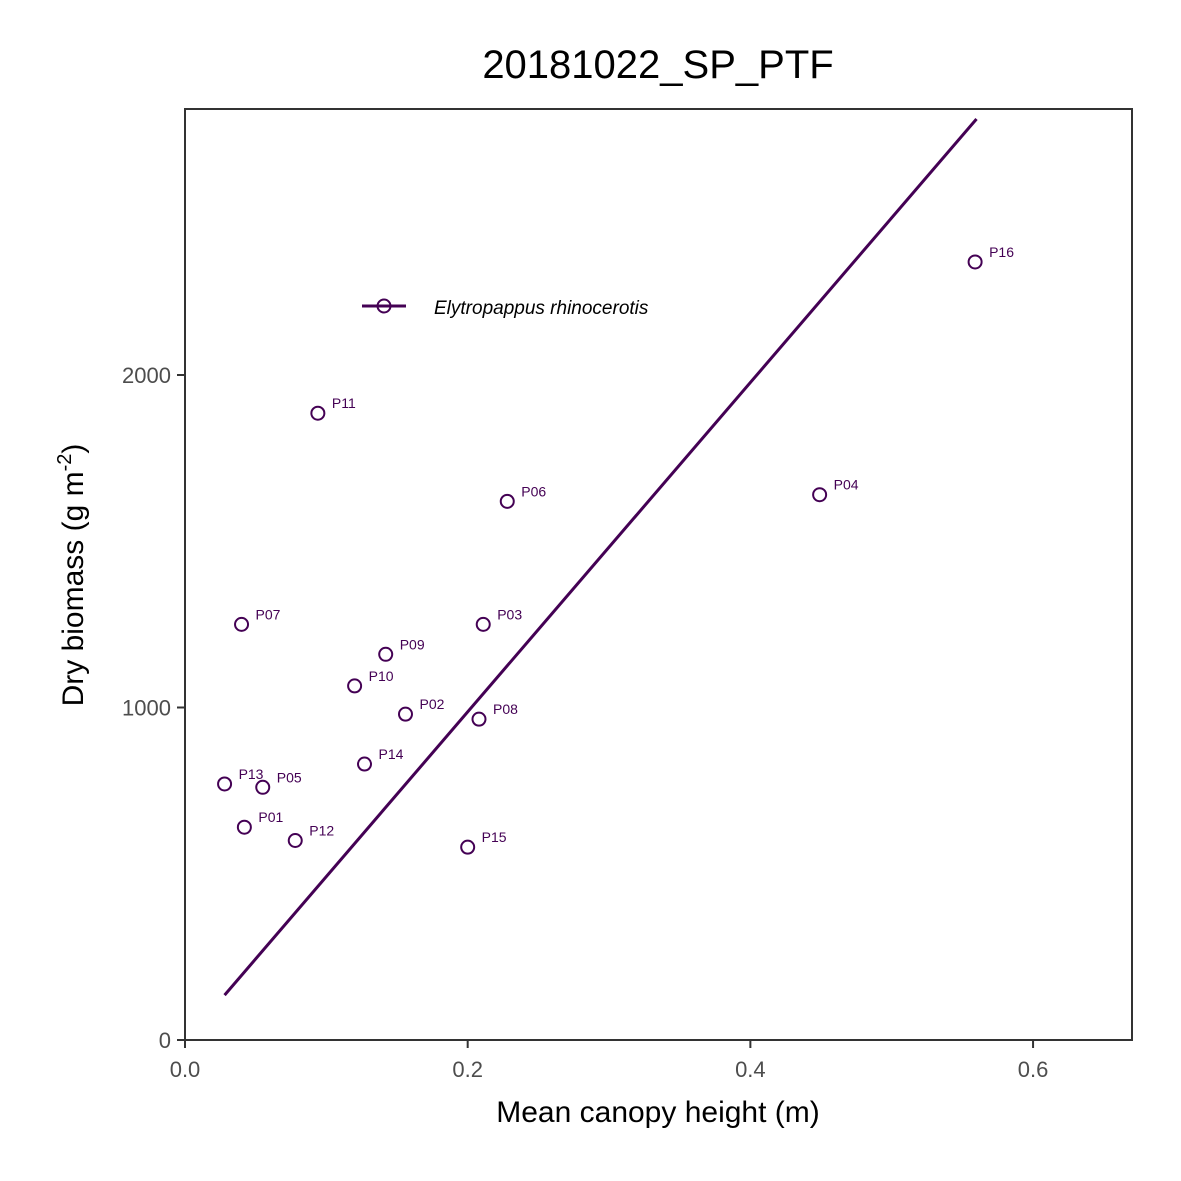  Describe the element at coordinates (533, 491) in the screenshot. I see `point-label: P06` at that location.